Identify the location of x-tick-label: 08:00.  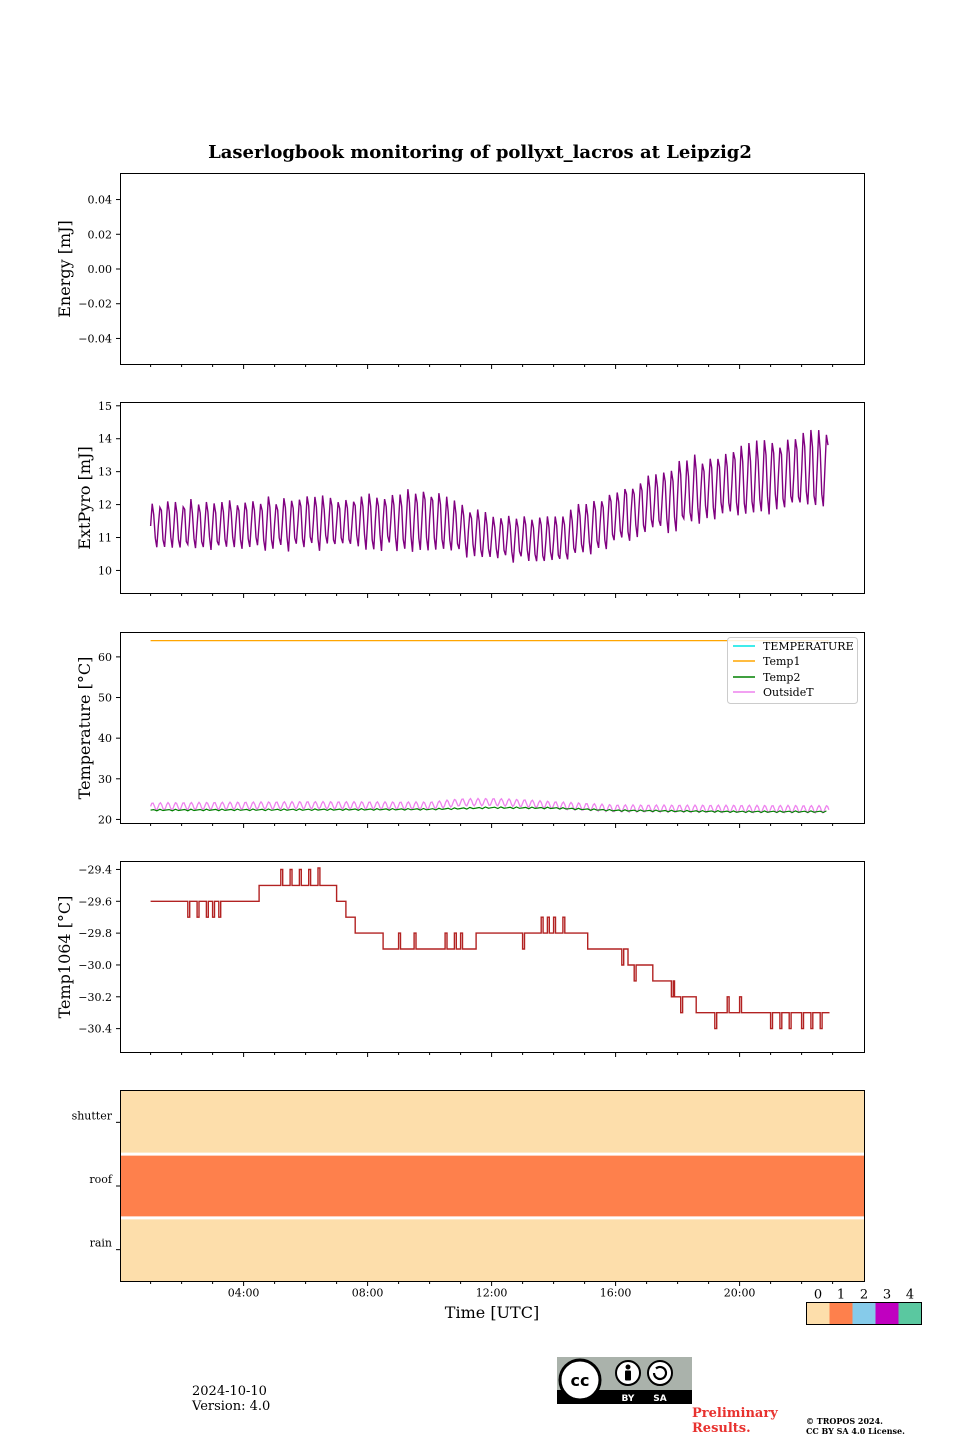
(368, 1293).